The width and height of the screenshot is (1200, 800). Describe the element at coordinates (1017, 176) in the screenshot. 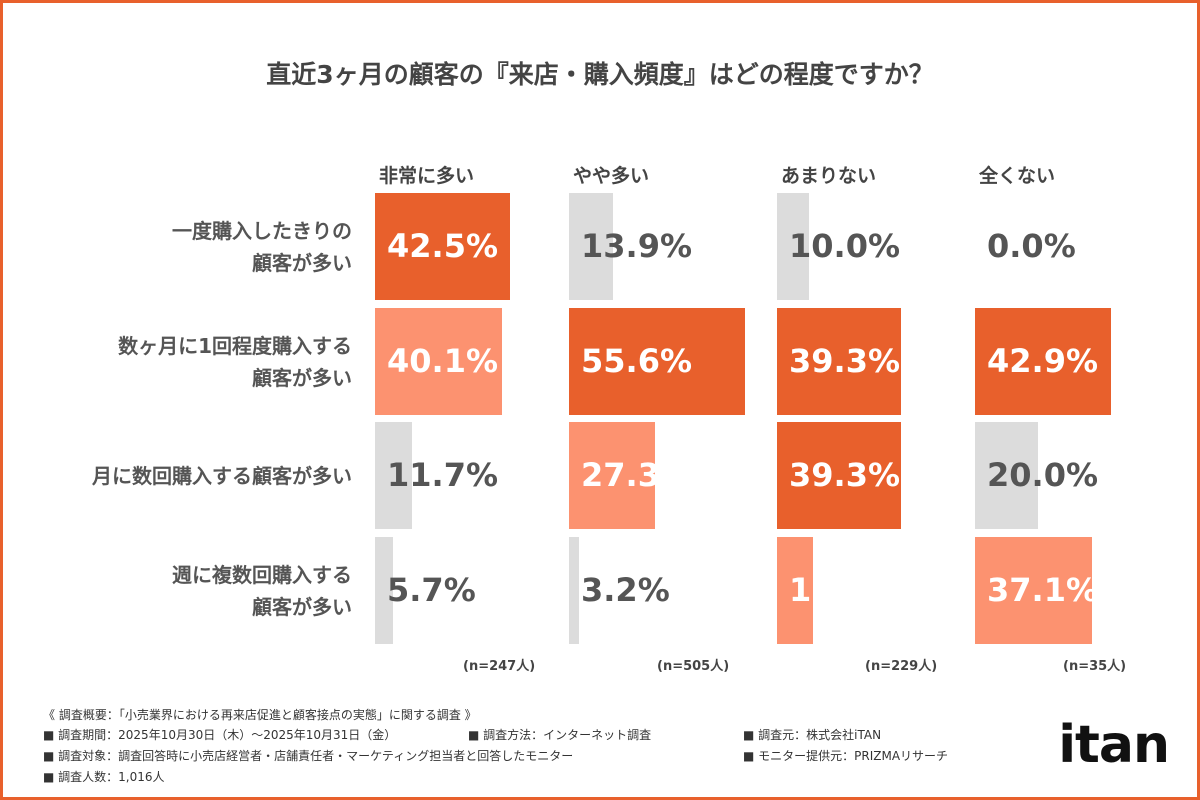

I see `column-header: 全くない` at that location.